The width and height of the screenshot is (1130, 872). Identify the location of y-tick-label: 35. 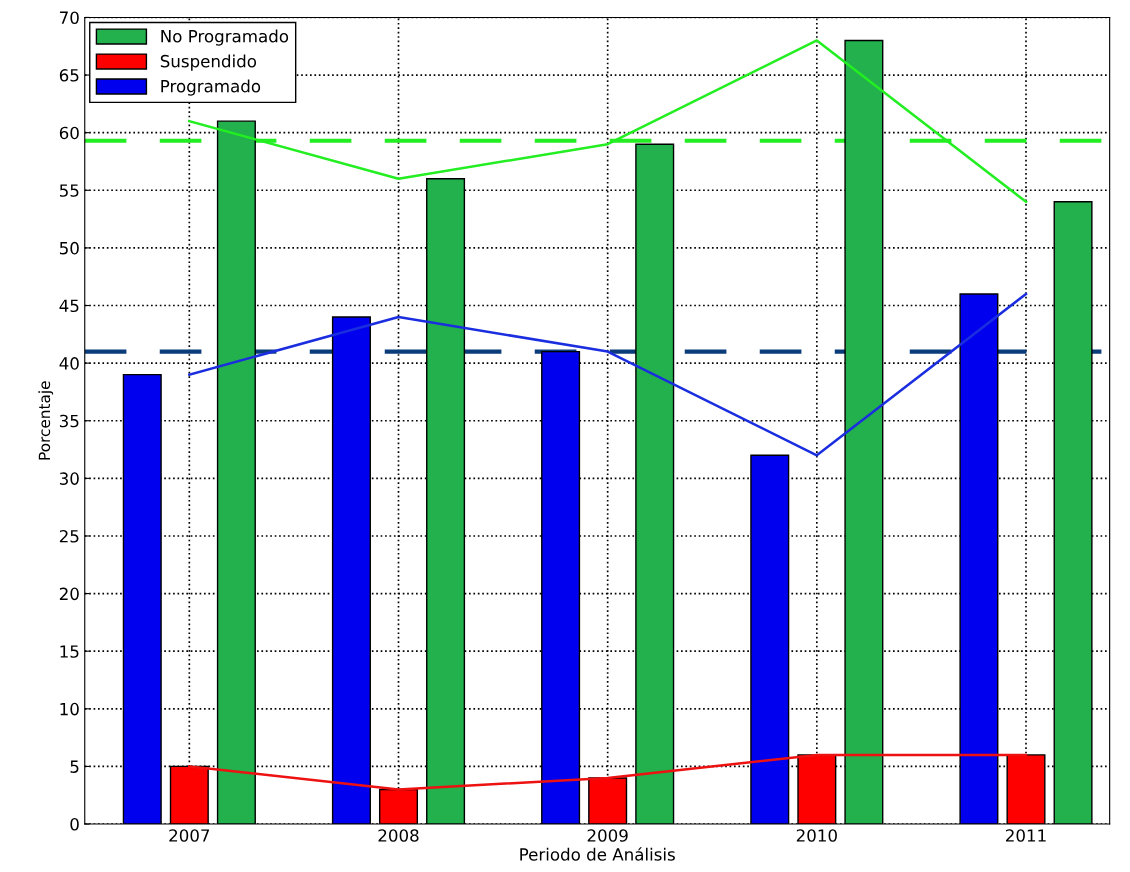
(69, 421).